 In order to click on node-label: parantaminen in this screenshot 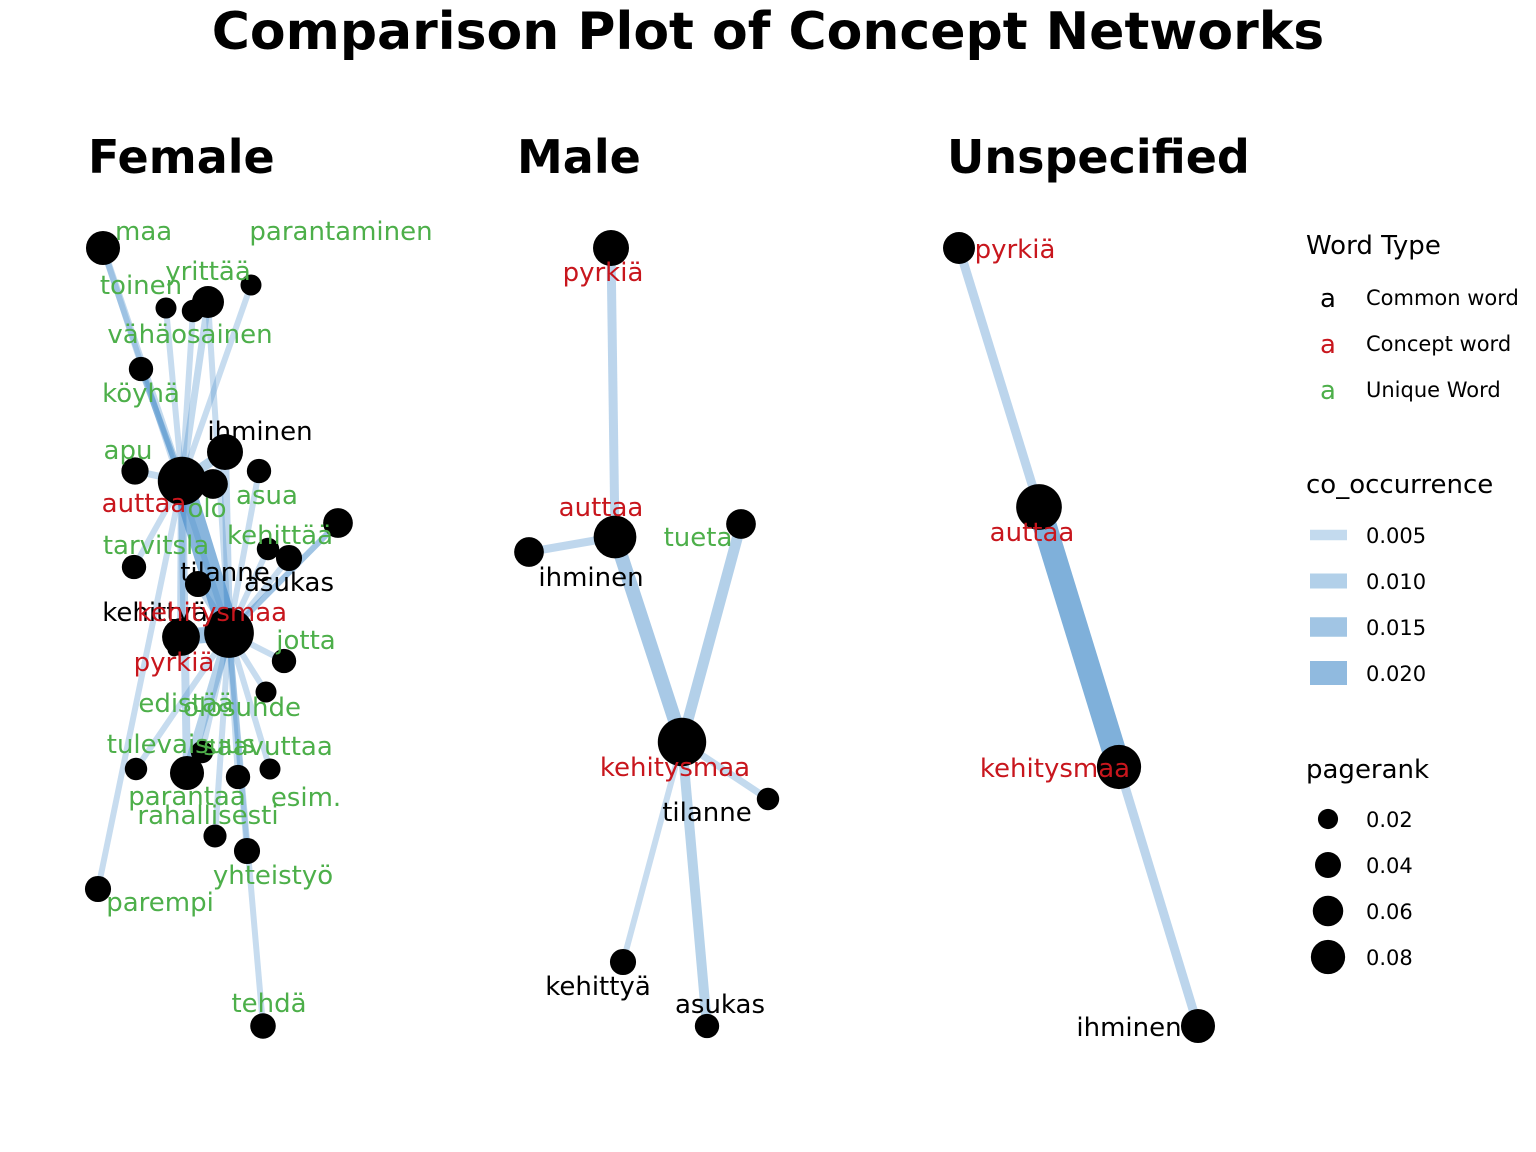, I will do `click(340, 232)`.